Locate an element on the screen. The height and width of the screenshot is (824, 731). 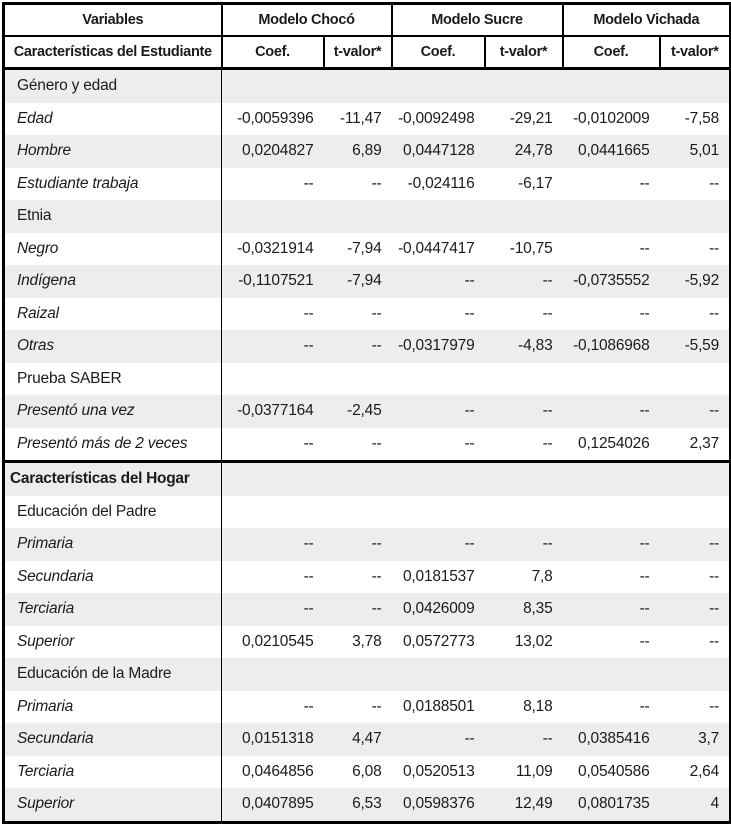
tvalor-value: 2,64 is located at coordinates (704, 771).